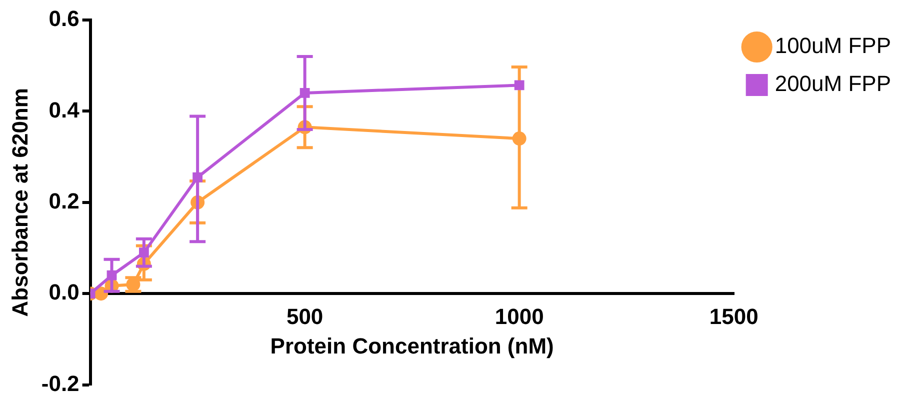  I want to click on legend-label: 200uM FPP, so click(833, 83).